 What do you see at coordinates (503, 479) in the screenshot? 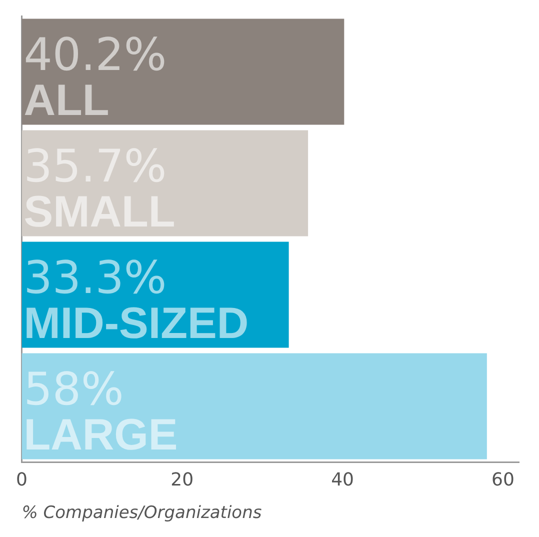
I see `x-tick-label: 60` at bounding box center [503, 479].